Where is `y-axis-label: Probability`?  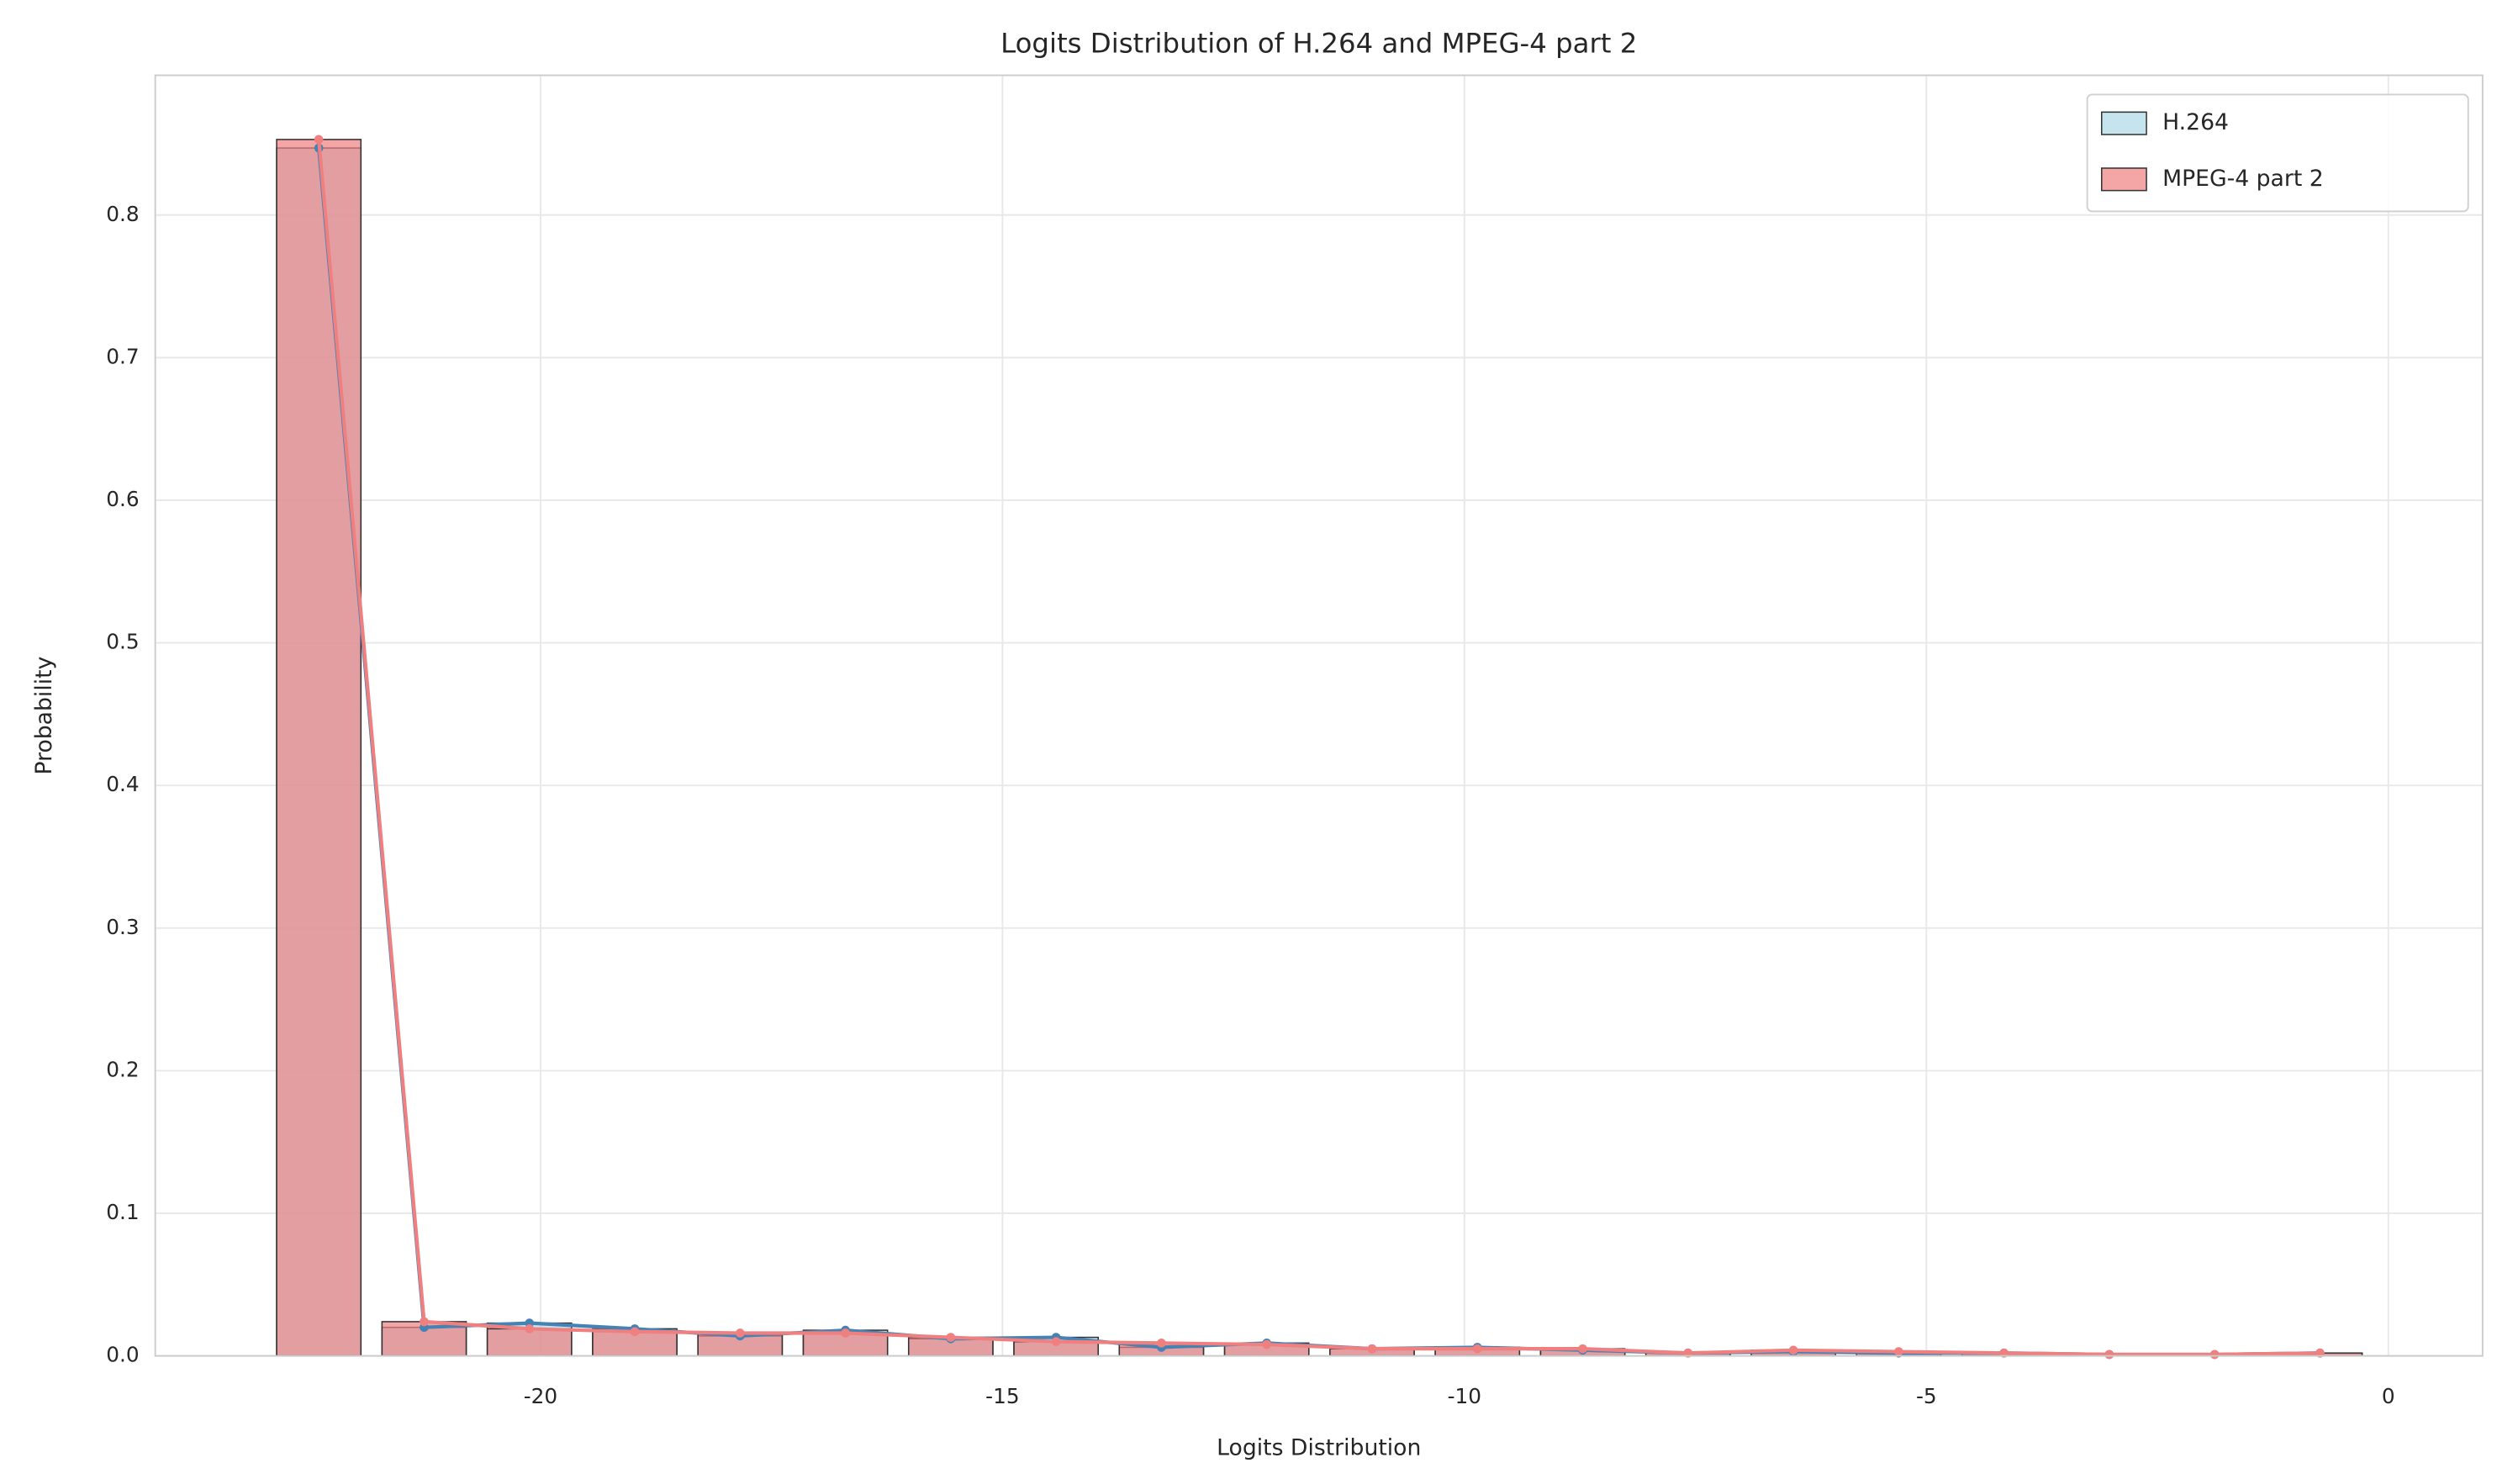 y-axis-label: Probability is located at coordinates (44, 716).